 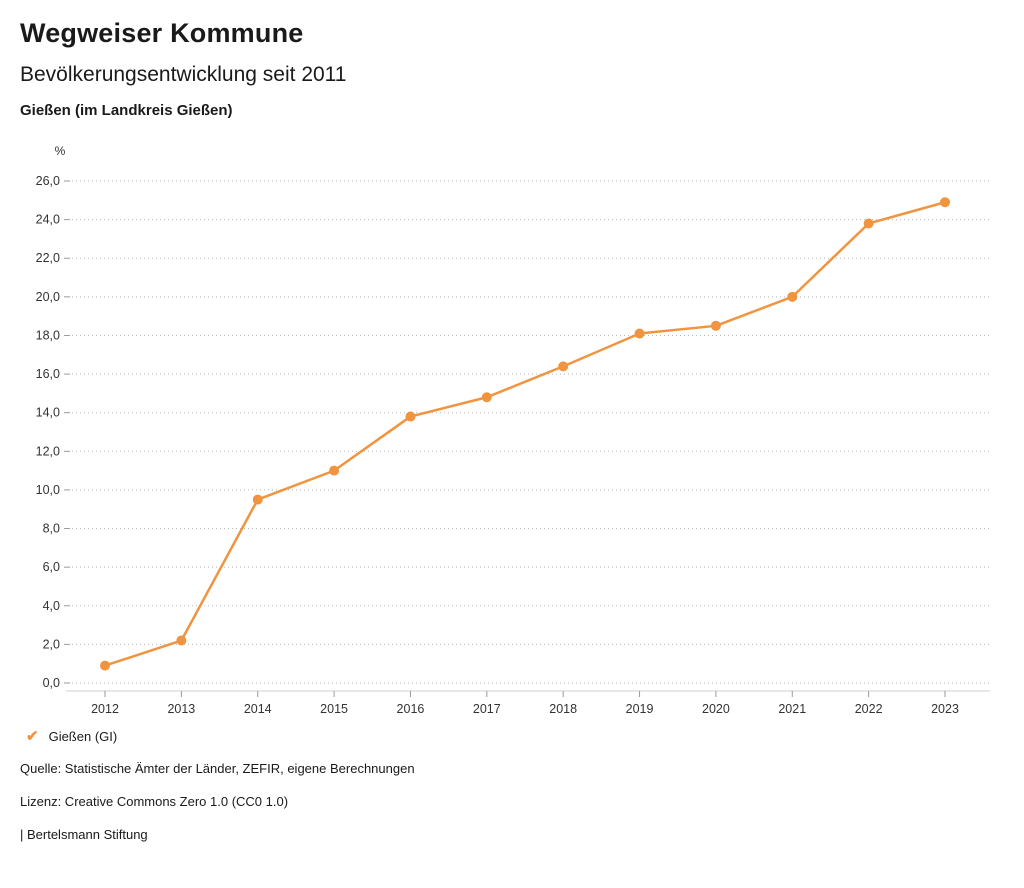 What do you see at coordinates (869, 709) in the screenshot?
I see `x-tick-label: 2022` at bounding box center [869, 709].